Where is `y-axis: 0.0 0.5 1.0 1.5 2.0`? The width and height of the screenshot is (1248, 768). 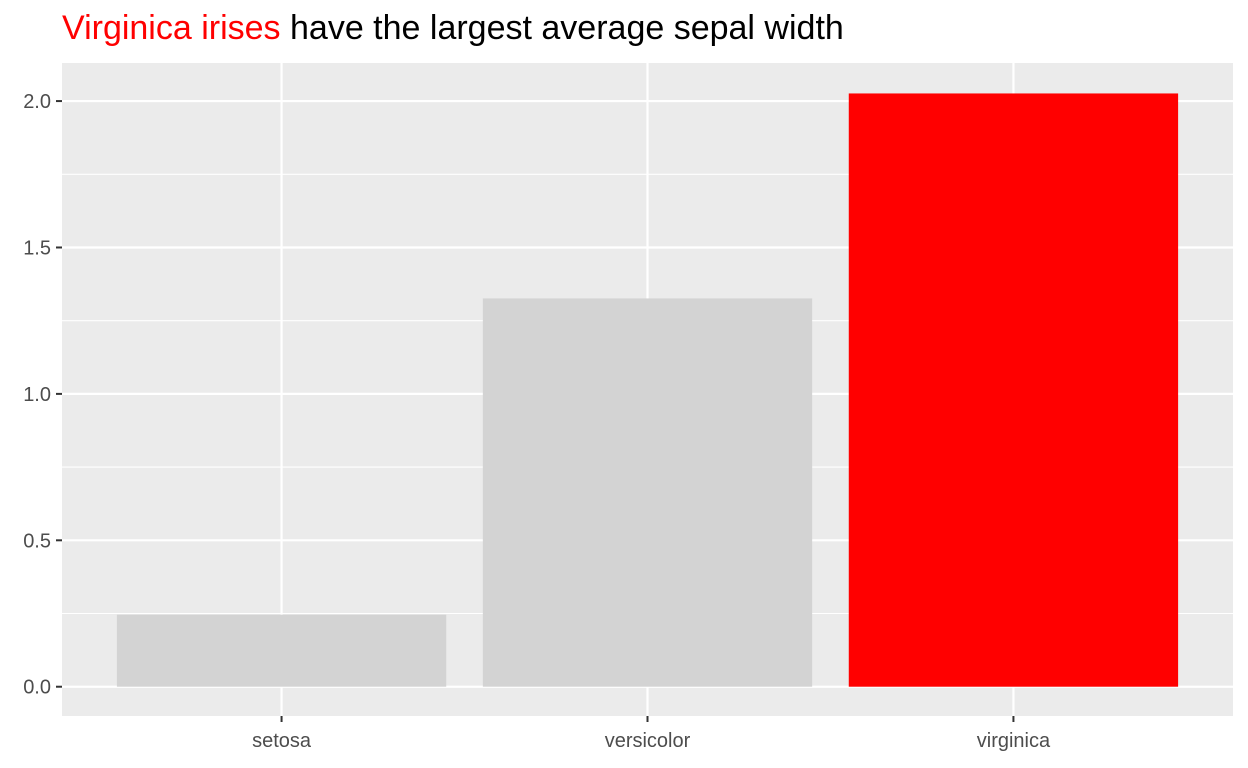
y-axis: 0.0 0.5 1.0 1.5 2.0 is located at coordinates (42, 395).